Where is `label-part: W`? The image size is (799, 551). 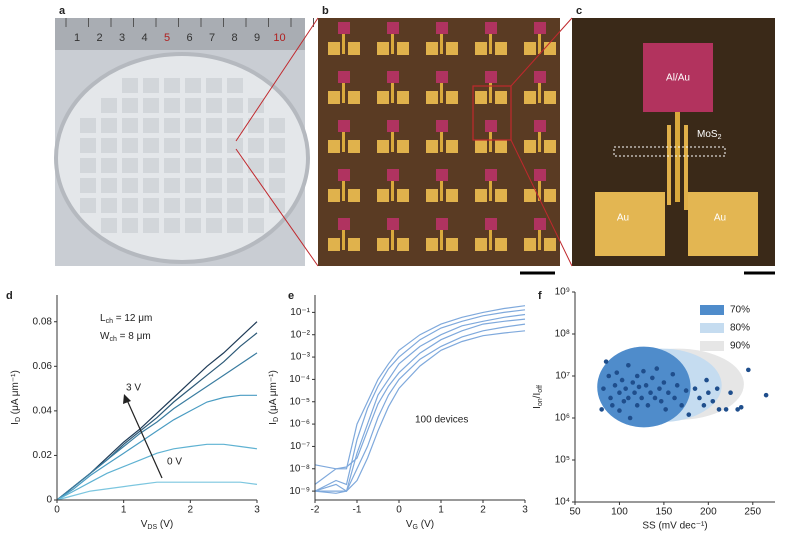
label-part: W is located at coordinates (105, 336).